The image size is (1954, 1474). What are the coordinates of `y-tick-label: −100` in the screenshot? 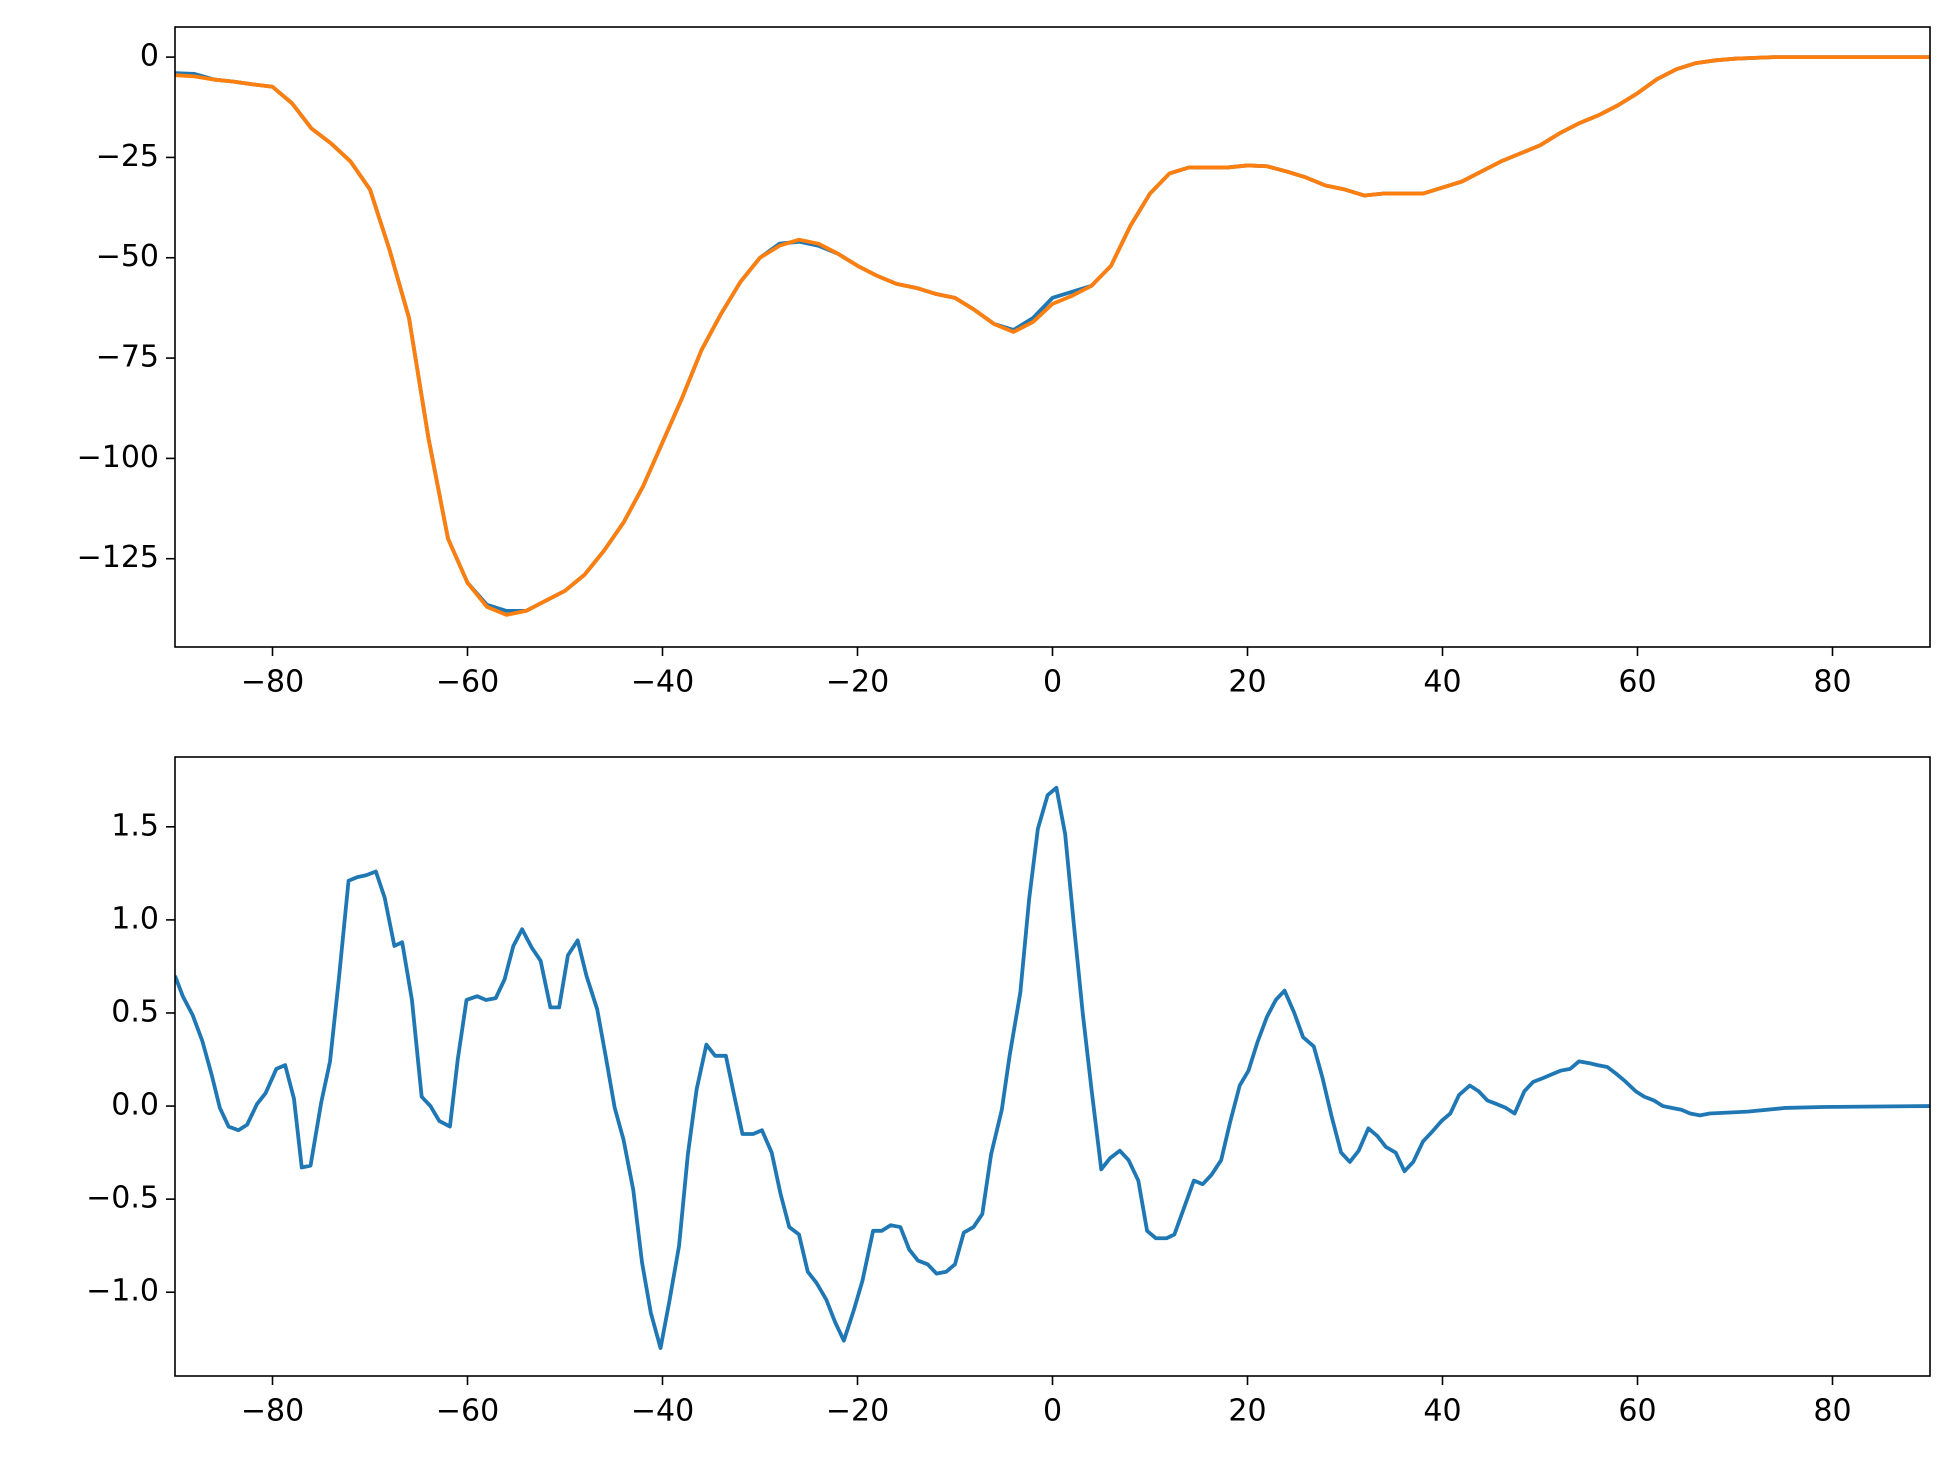 It's located at (118, 457).